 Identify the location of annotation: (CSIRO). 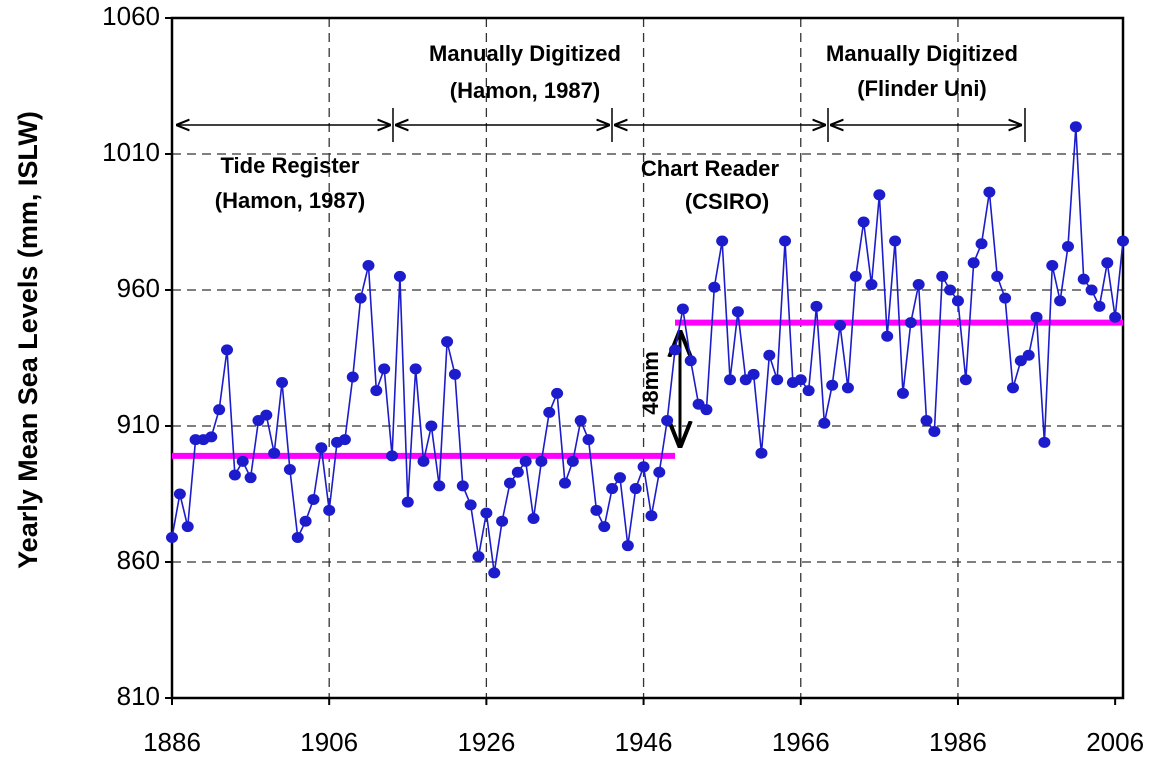
(727, 201).